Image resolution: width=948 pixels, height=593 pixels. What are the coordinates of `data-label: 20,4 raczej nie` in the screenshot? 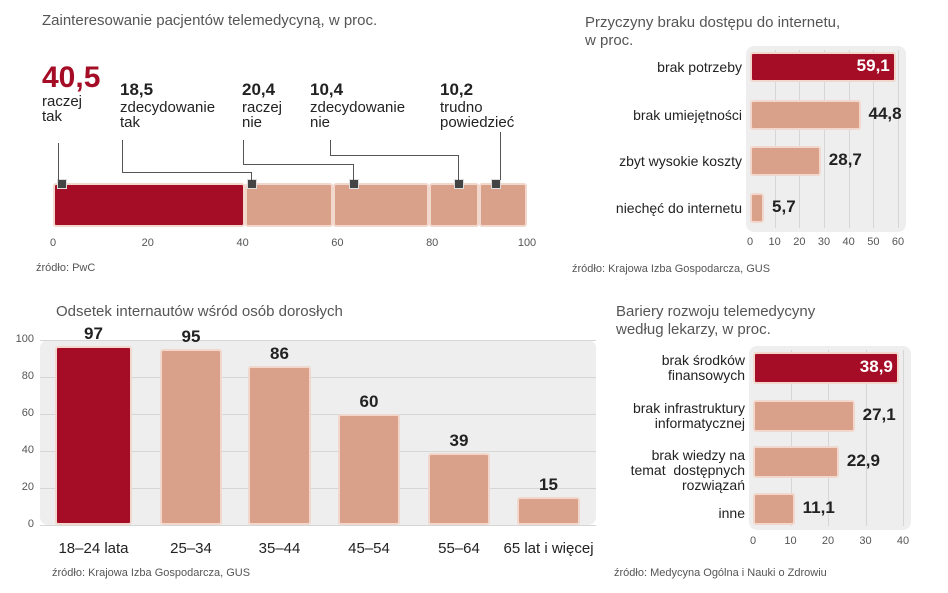 It's located at (262, 105).